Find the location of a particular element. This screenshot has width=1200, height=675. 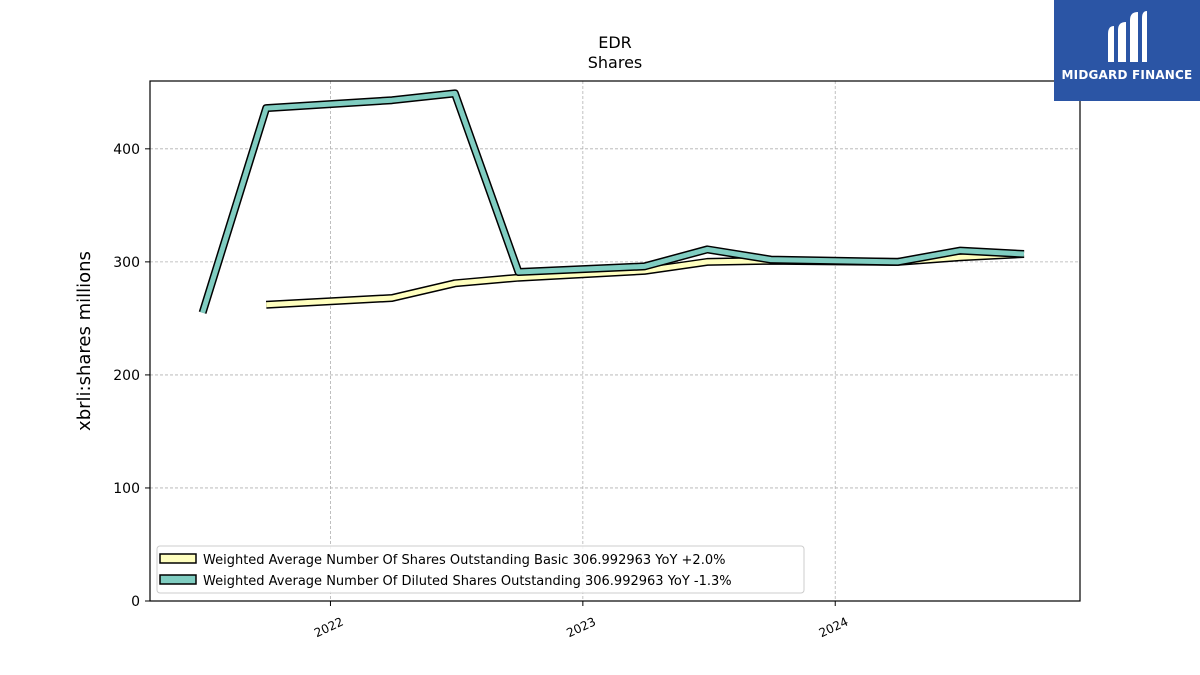

y-axis-label: xbrli:shares millions is located at coordinates (84, 341).